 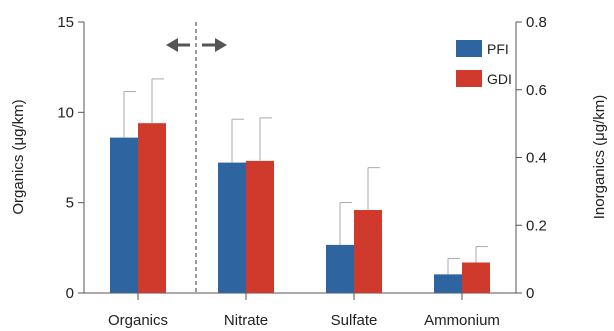 I want to click on left-axis-tick-label: 0, so click(x=70, y=293).